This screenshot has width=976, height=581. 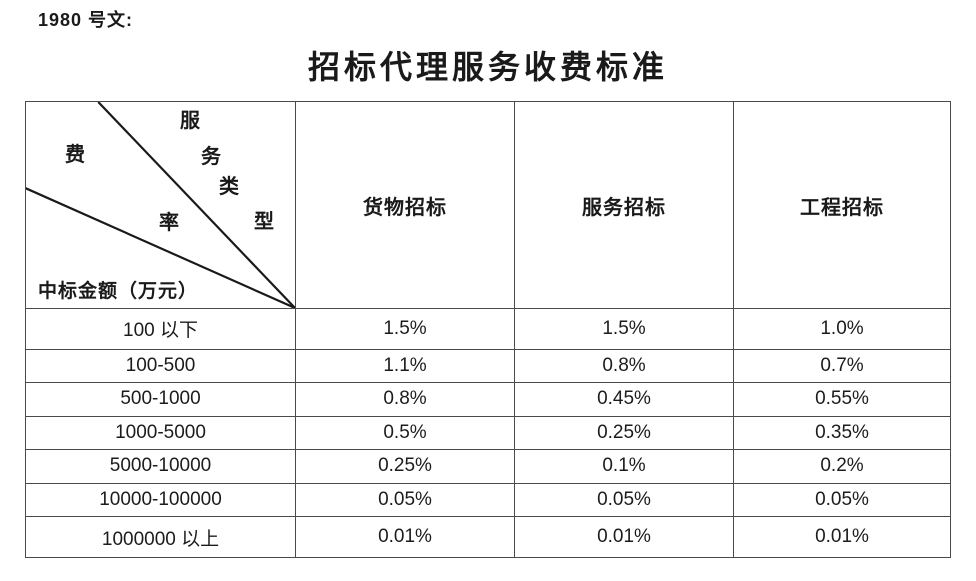 I want to click on amount-range-cell: 100 以下, so click(x=160, y=329).